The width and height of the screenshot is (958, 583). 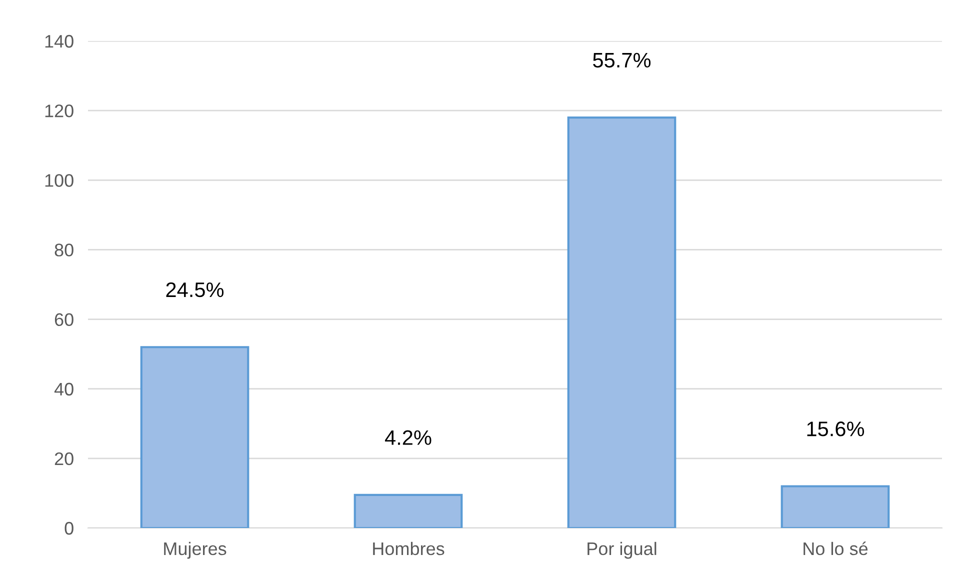 What do you see at coordinates (64, 250) in the screenshot?
I see `y-tick-label: 80` at bounding box center [64, 250].